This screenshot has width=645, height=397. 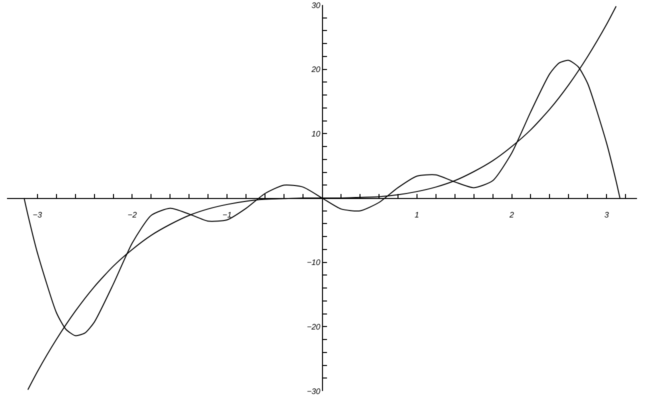 I want to click on y-tick-label: 20, so click(x=315, y=69).